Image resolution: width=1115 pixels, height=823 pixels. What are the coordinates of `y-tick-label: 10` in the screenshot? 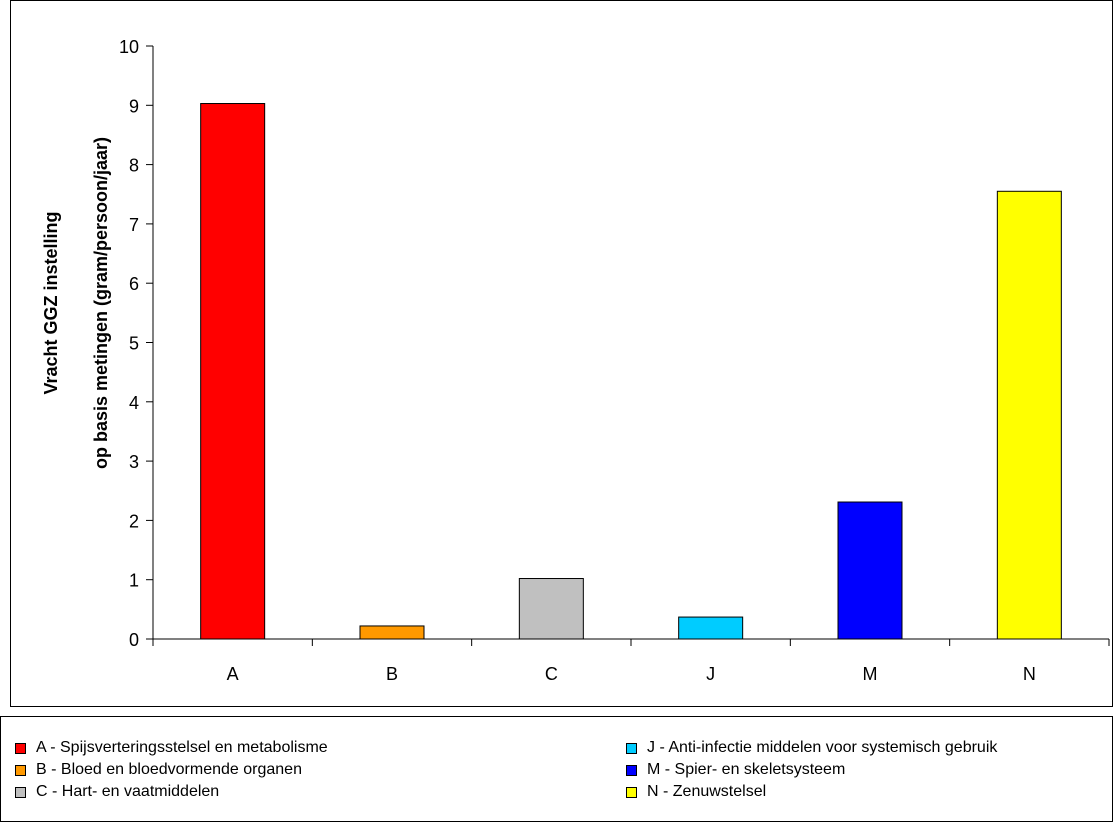 It's located at (129, 47).